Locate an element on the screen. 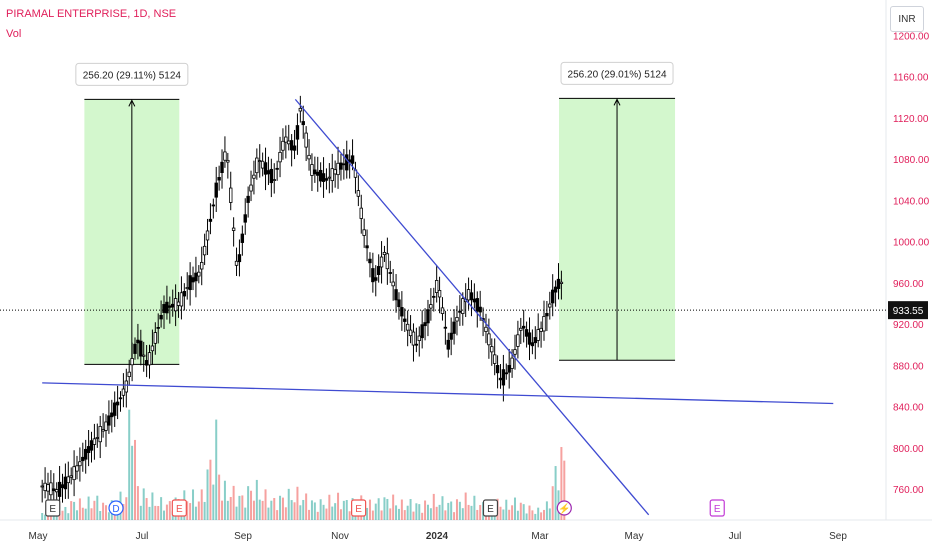 Image resolution: width=932 pixels, height=550 pixels. event-marker-pink is located at coordinates (717, 508).